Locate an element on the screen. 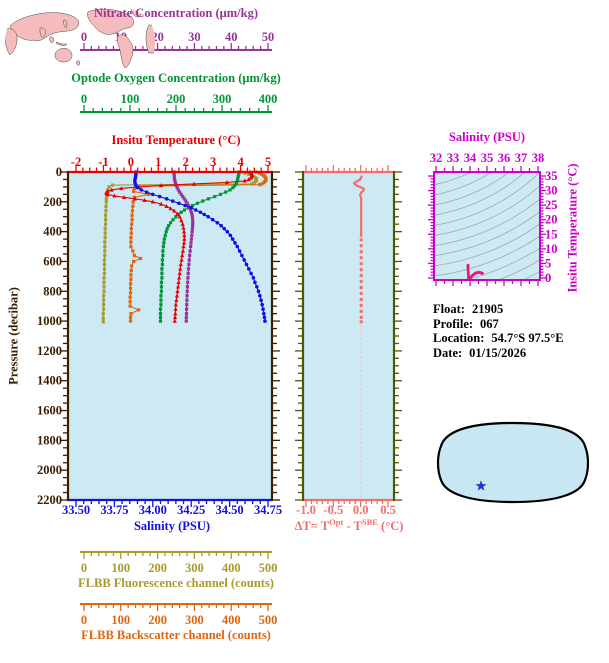 The image size is (609, 663). svg-text: 1600 is located at coordinates (49, 411).